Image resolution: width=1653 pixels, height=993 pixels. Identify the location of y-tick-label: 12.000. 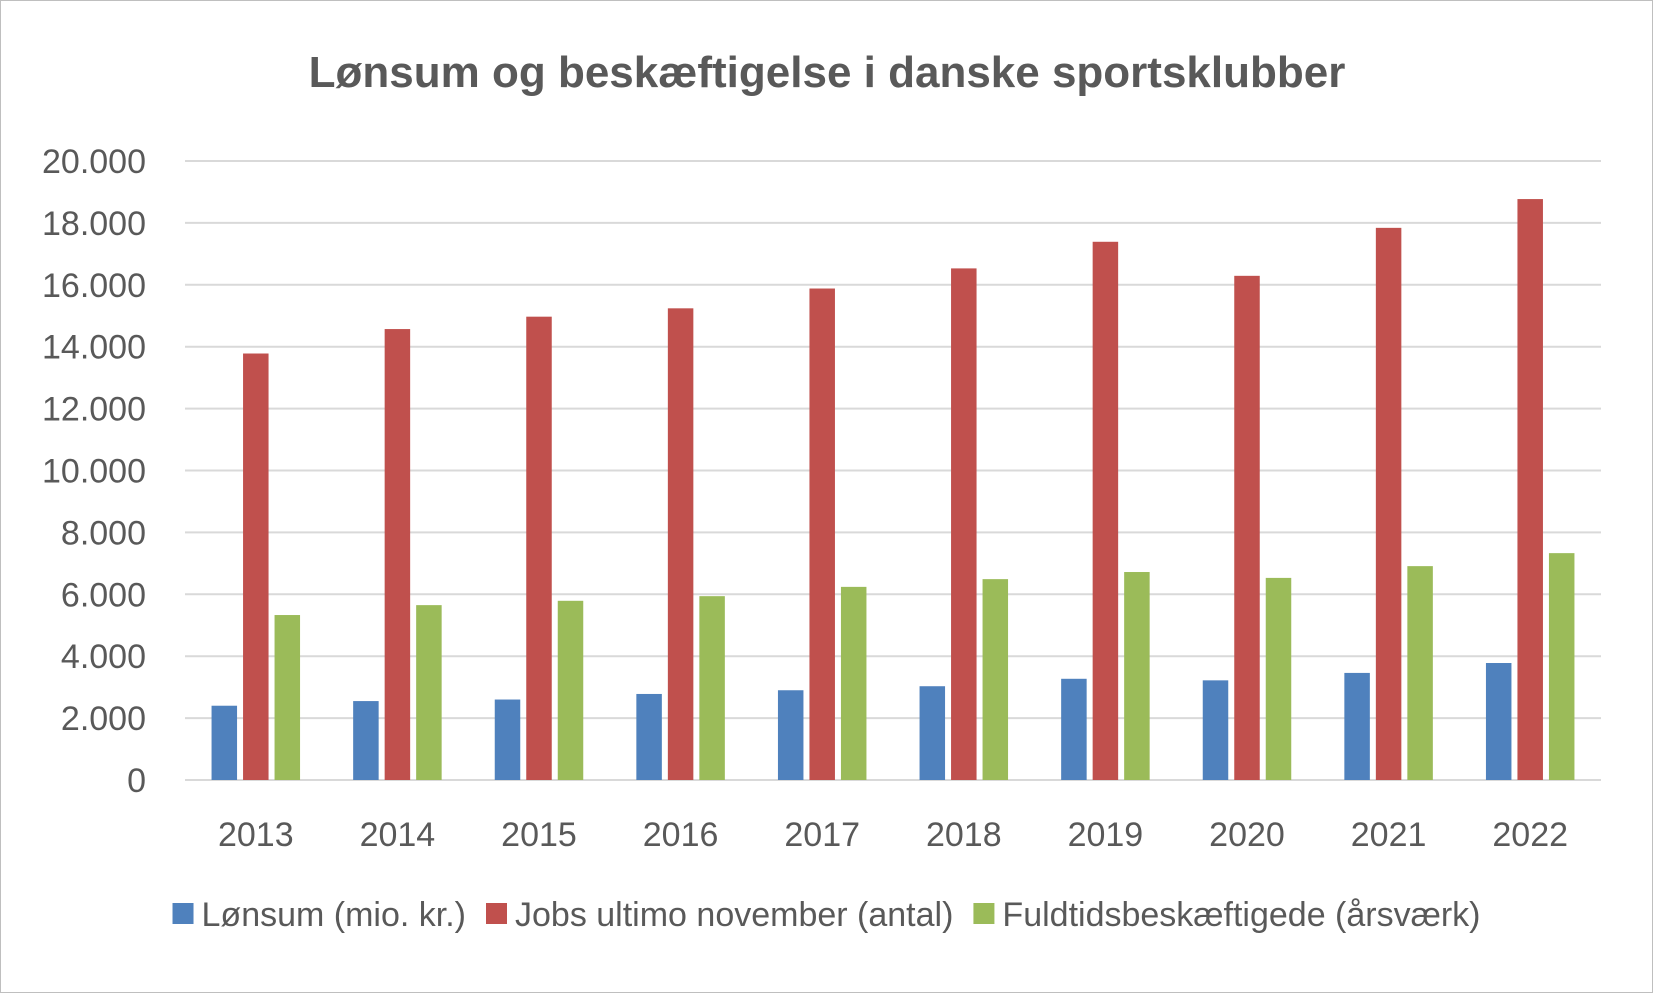
(94, 410).